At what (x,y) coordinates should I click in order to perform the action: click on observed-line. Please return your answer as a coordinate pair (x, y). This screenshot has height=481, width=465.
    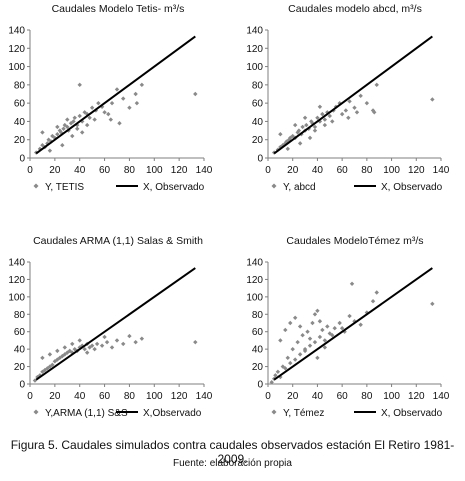
    Looking at the image, I should click on (353, 324).